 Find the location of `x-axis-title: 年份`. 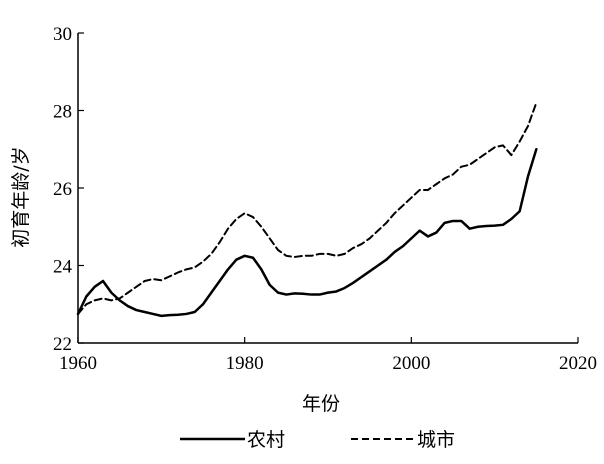

x-axis-title: 年份 is located at coordinates (321, 404).